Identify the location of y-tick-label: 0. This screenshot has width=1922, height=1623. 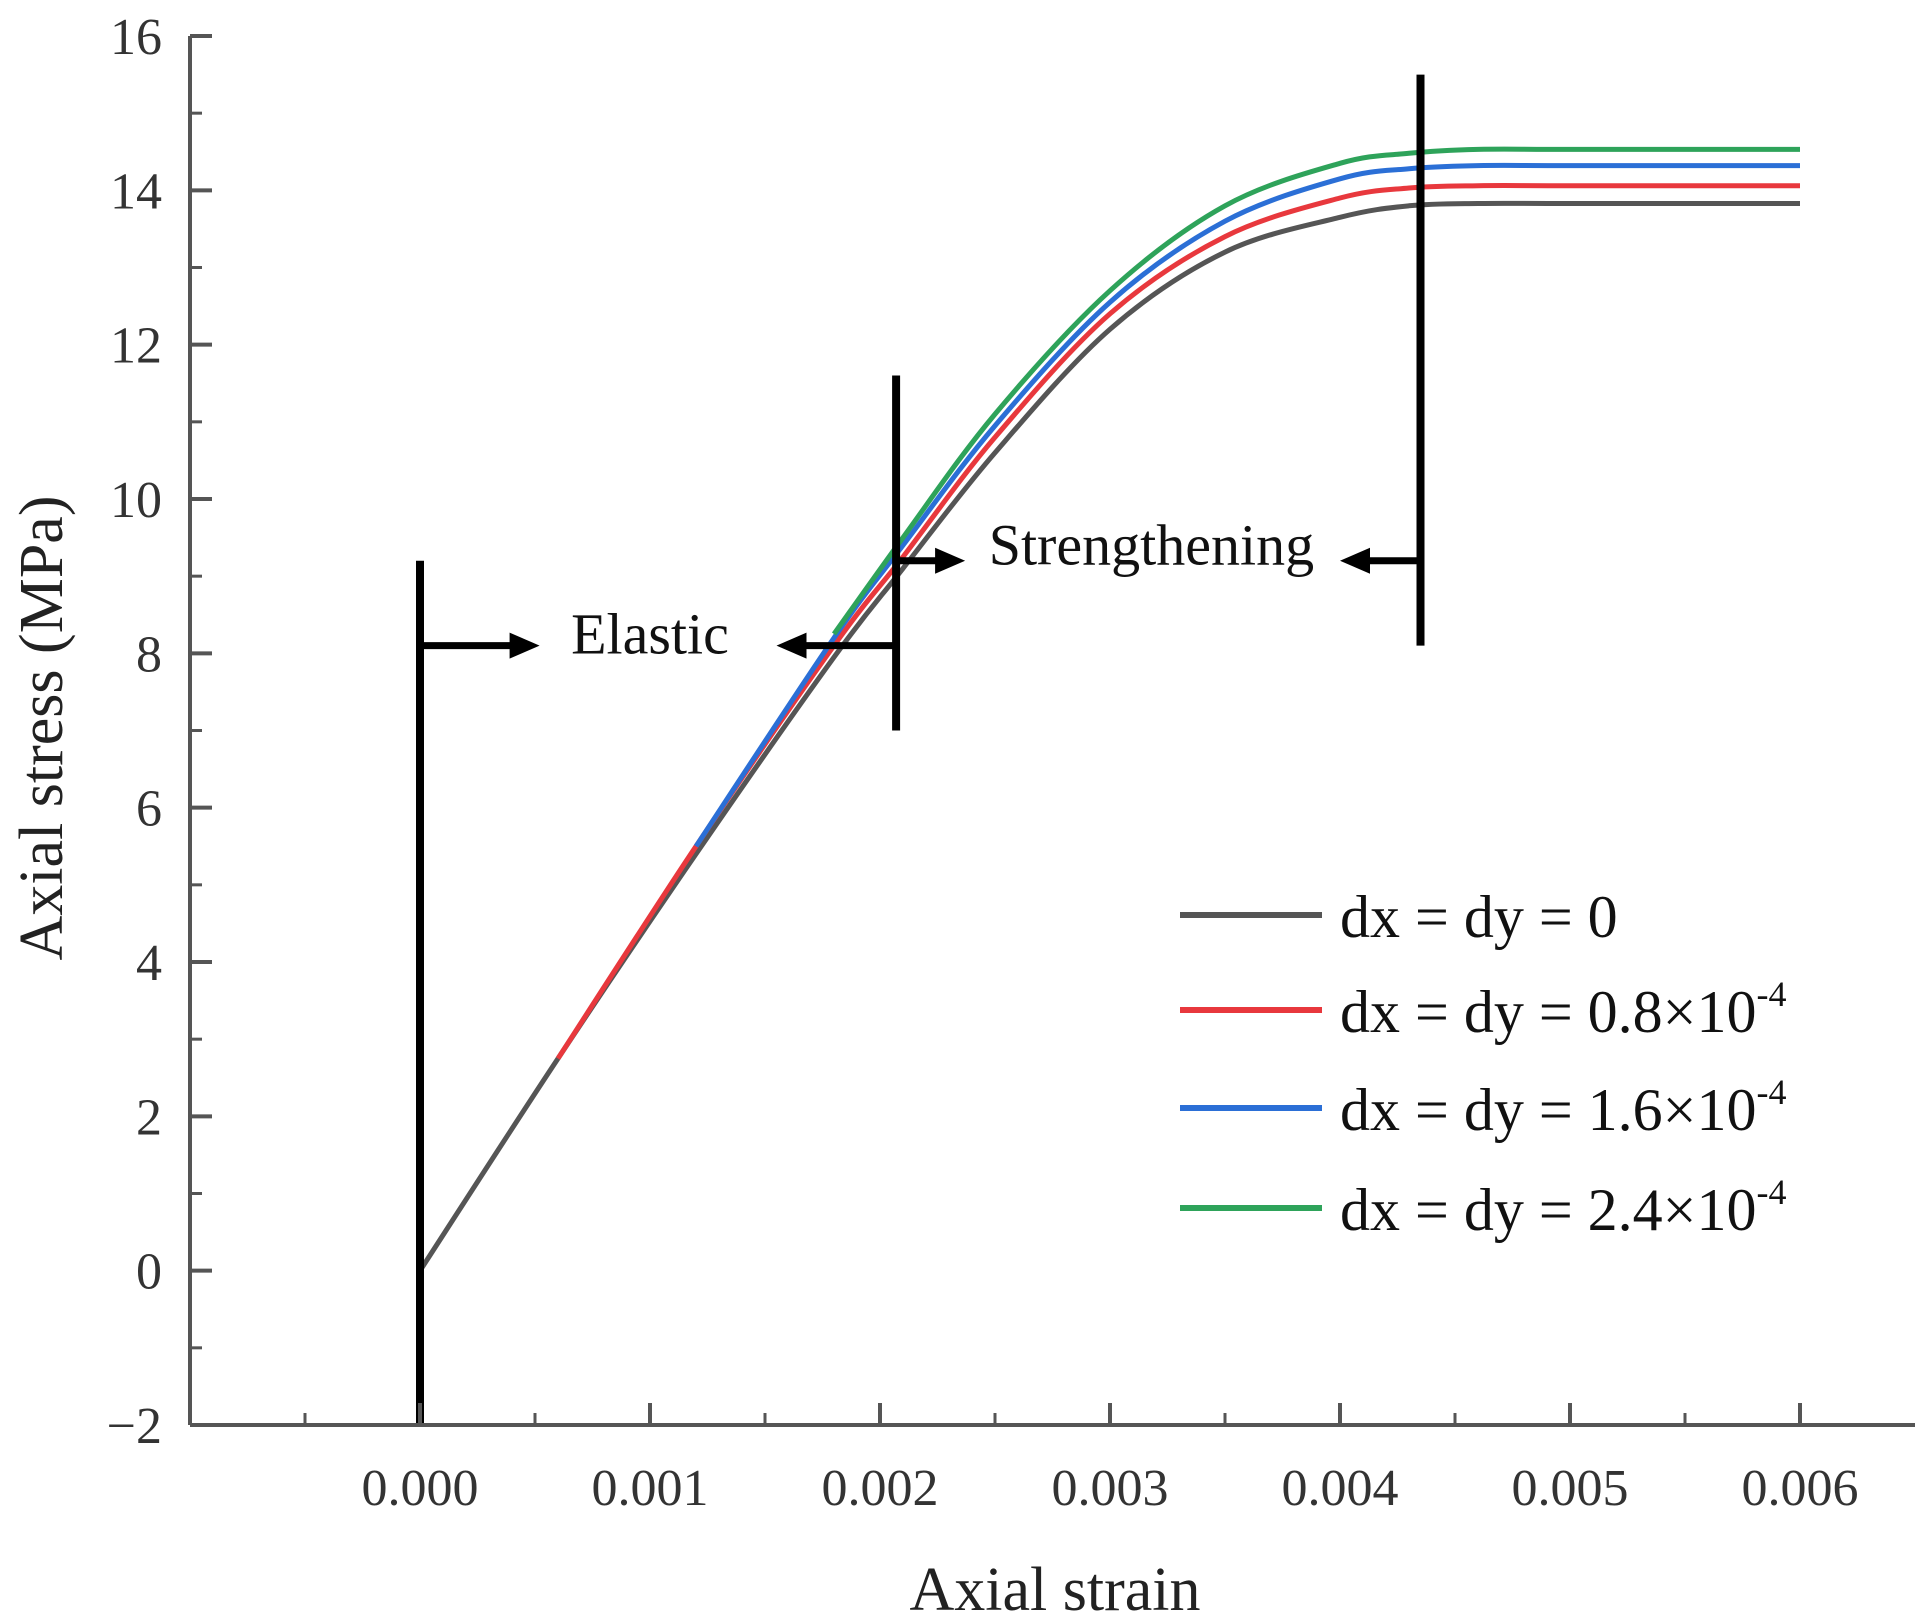
(149, 1272).